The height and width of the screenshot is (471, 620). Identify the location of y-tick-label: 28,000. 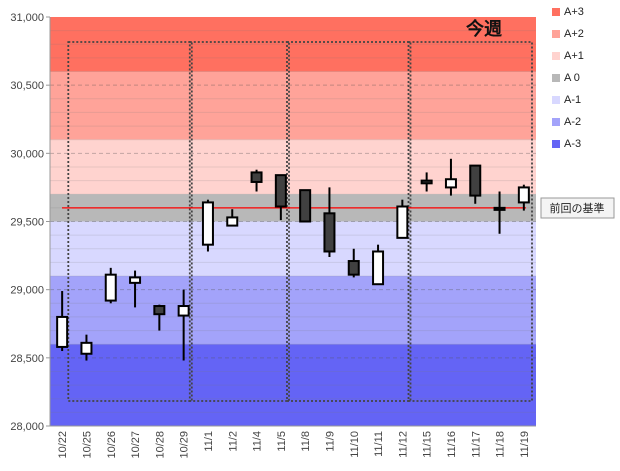
(27, 427).